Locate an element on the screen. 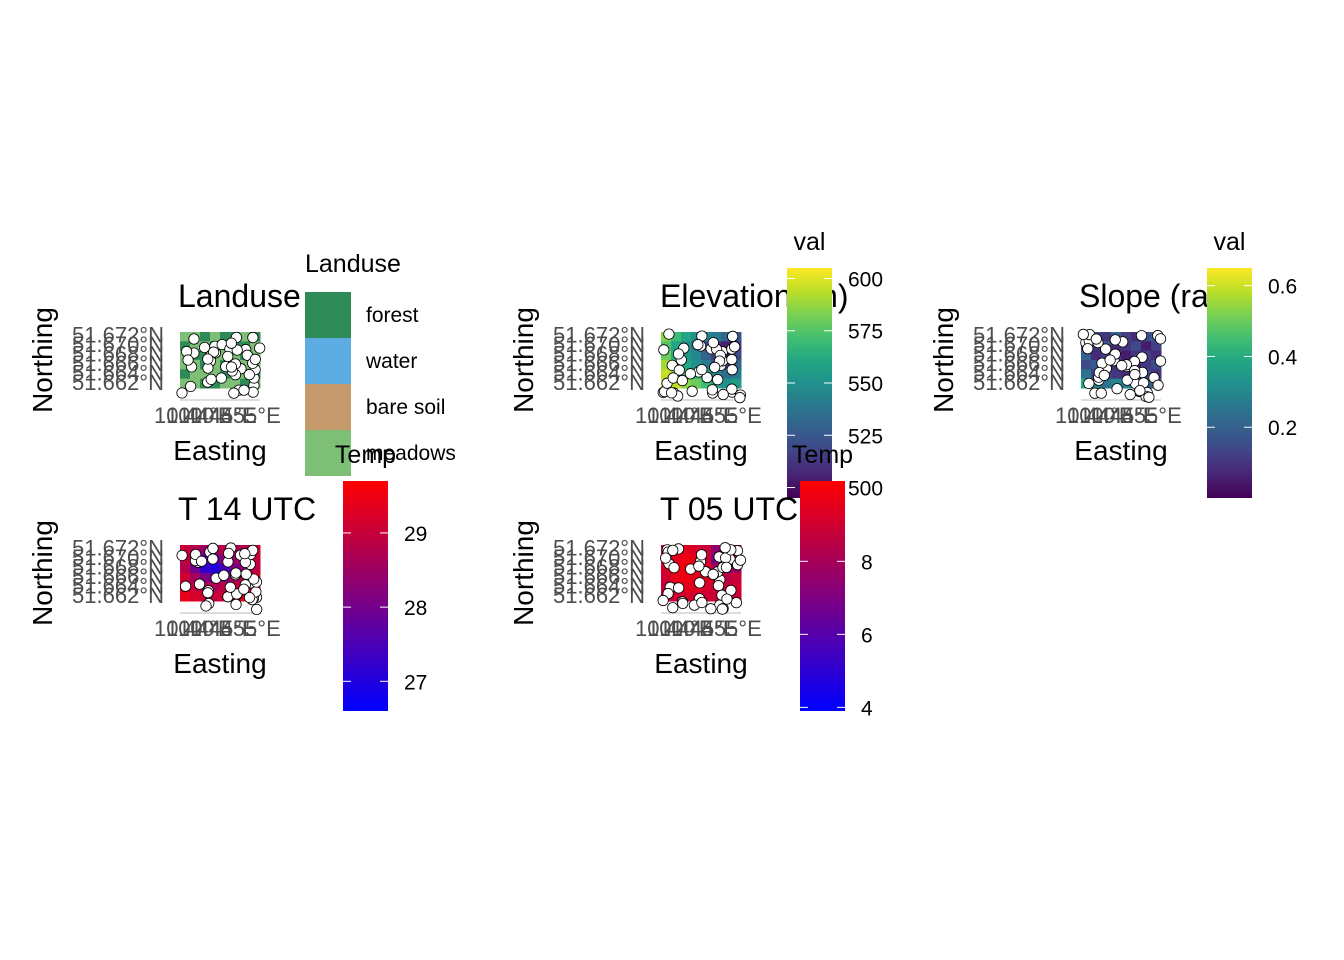 This screenshot has height=960, width=1344. colorbar-tick-label: 525 is located at coordinates (865, 436).